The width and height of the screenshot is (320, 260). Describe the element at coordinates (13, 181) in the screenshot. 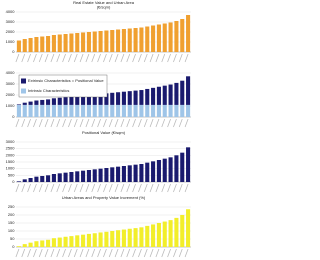

I see `y-tick-label: 0` at that location.